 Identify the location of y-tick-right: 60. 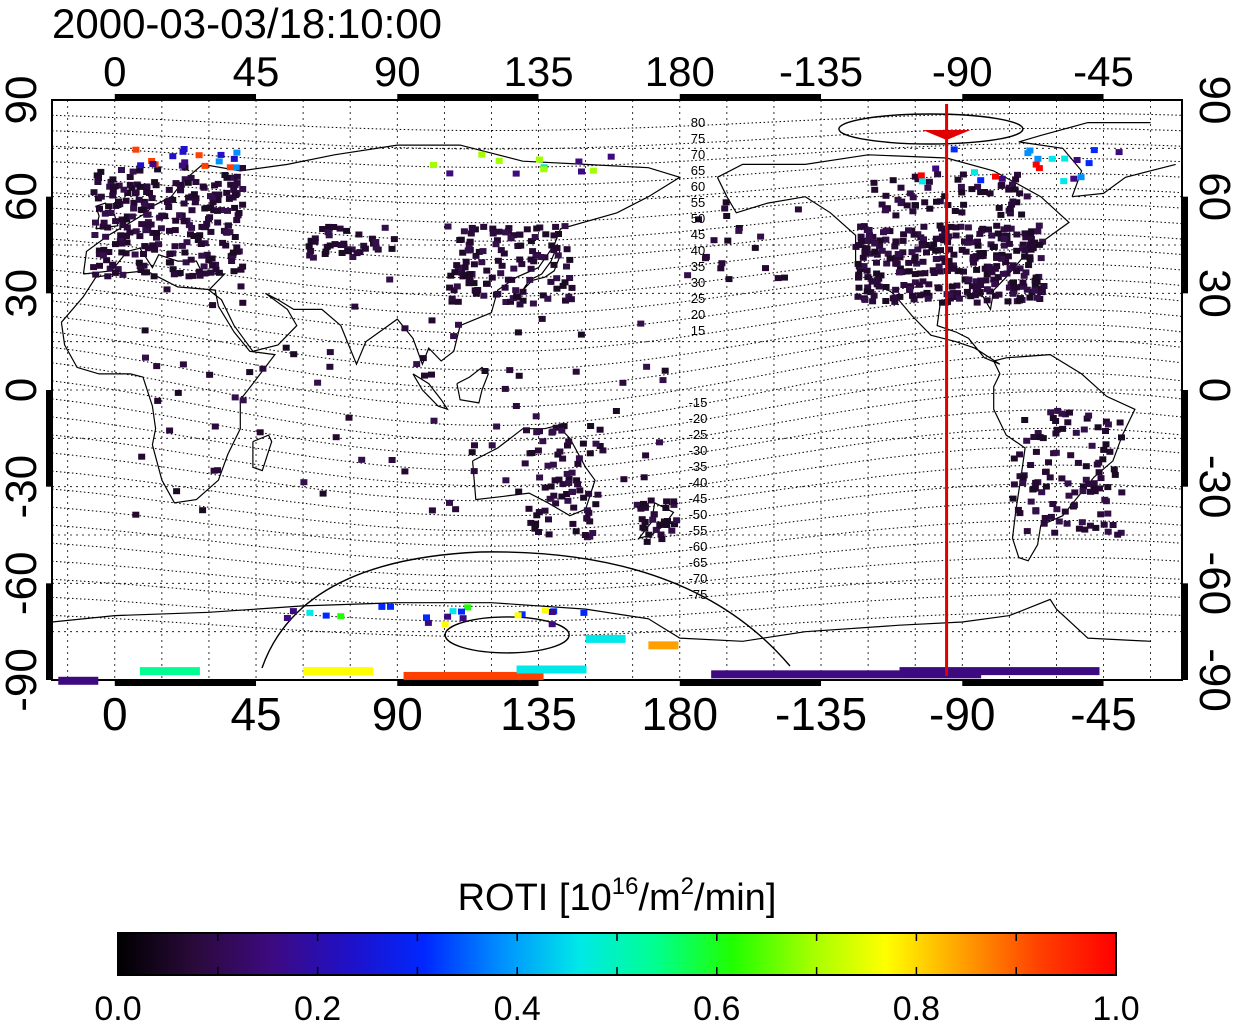
(1214, 196).